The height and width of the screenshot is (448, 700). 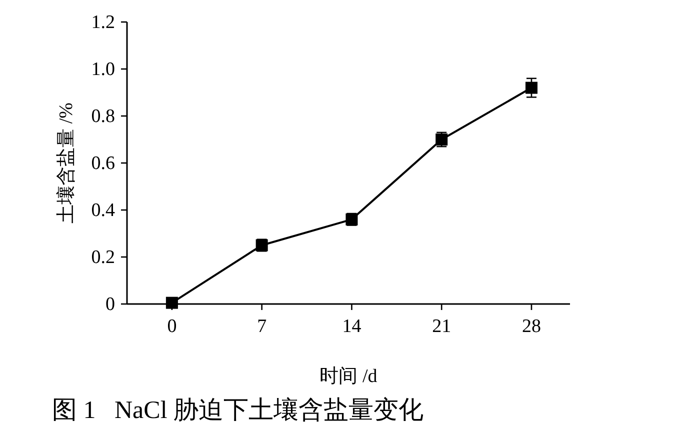 I want to click on y-tick-label: 0, so click(x=110, y=304).